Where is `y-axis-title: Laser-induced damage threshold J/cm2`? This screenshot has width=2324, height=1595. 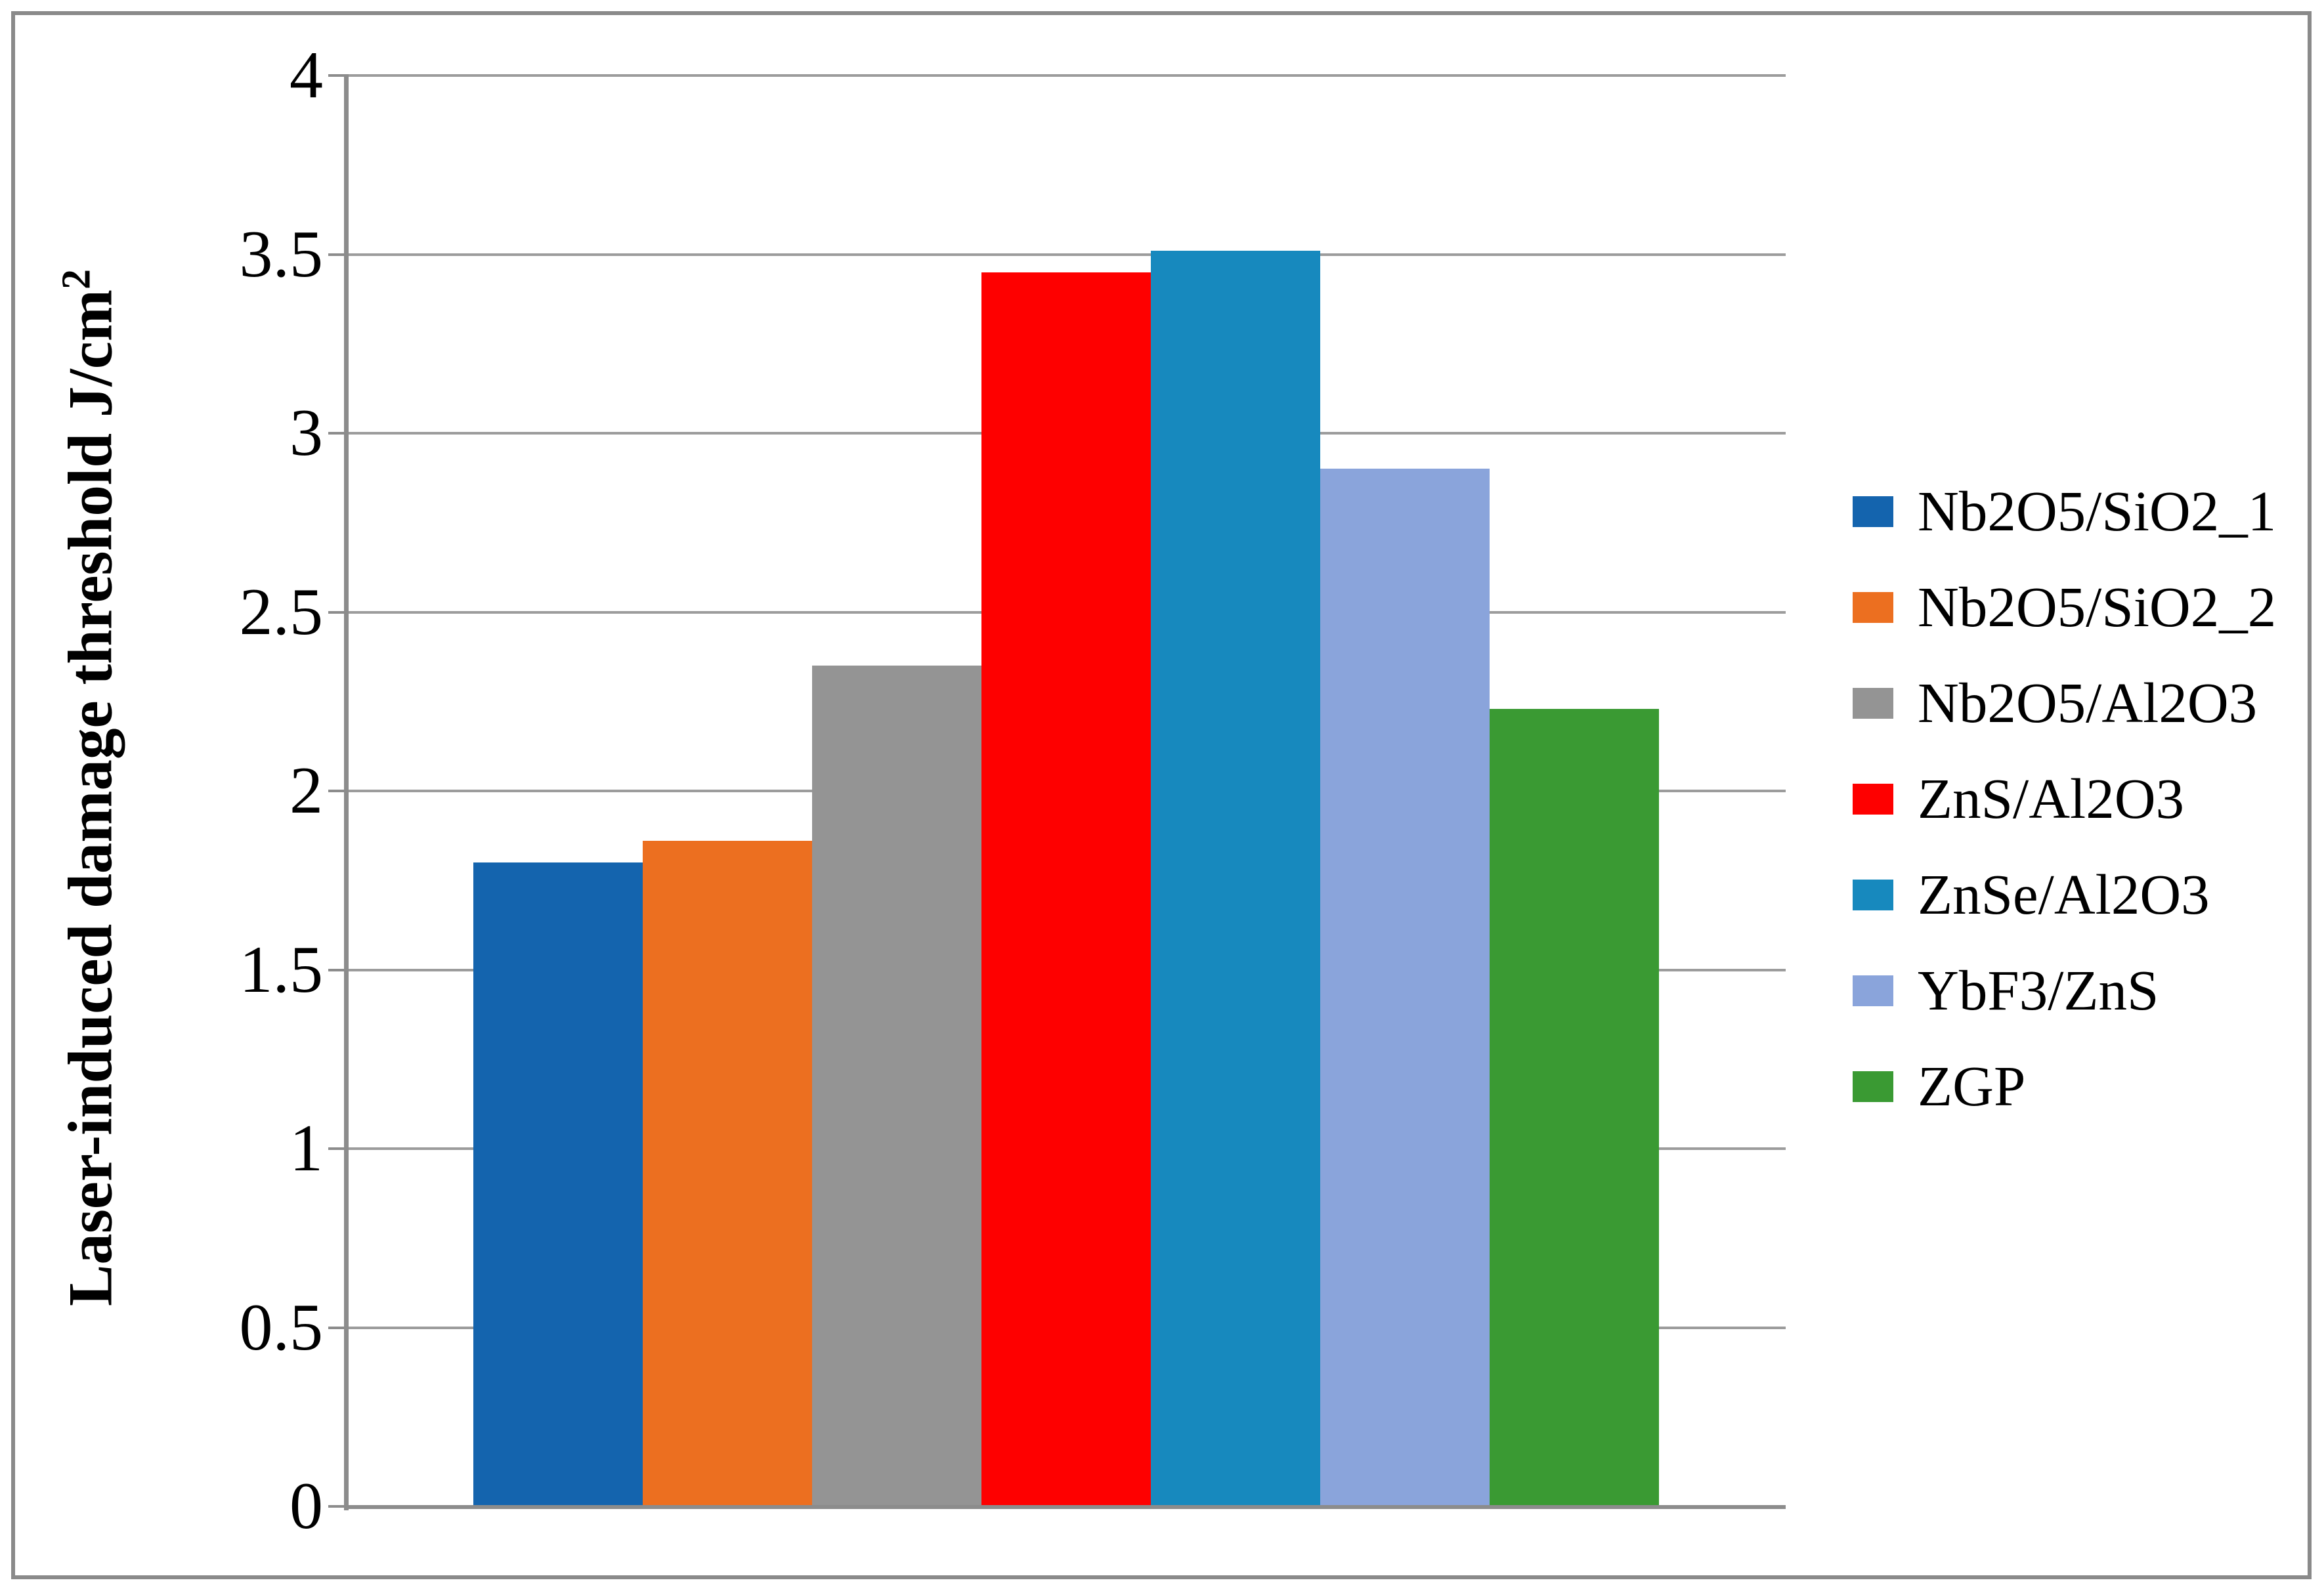 y-axis-title: Laser-induced damage threshold J/cm2 is located at coordinates (91, 787).